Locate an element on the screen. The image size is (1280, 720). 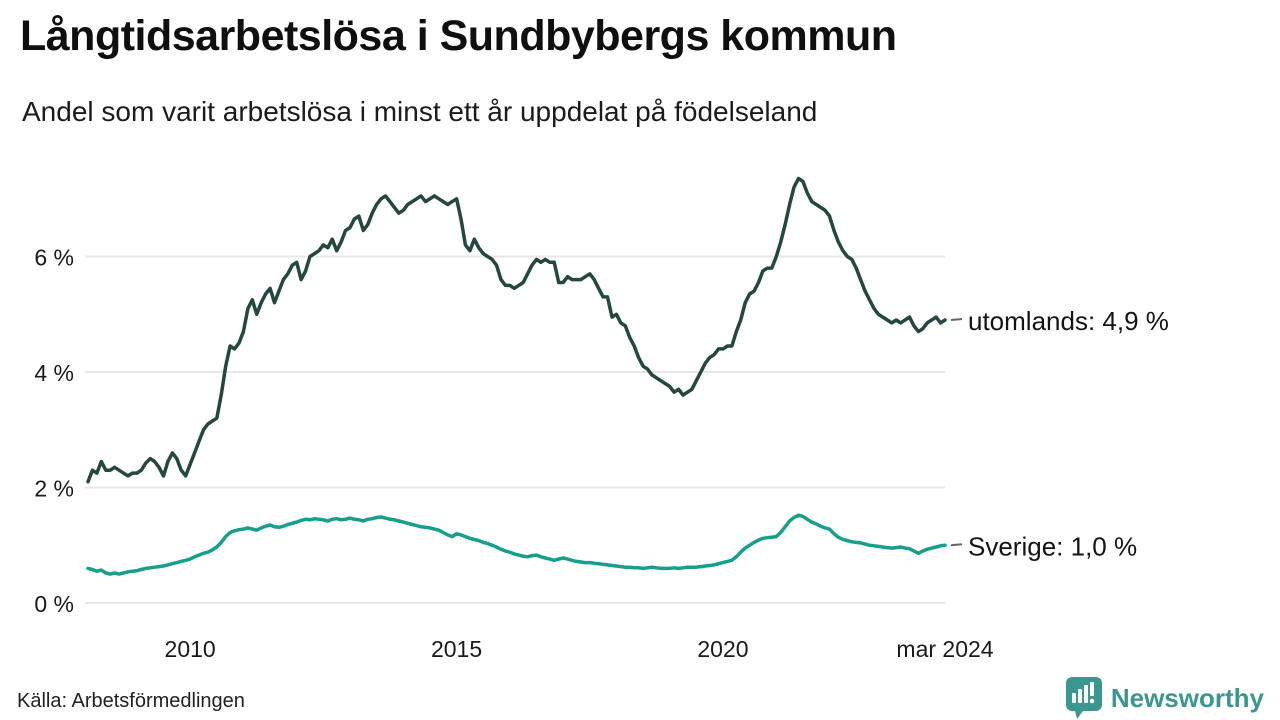
series-label-utomlands: utomlands: 4,9 % is located at coordinates (1068, 321).